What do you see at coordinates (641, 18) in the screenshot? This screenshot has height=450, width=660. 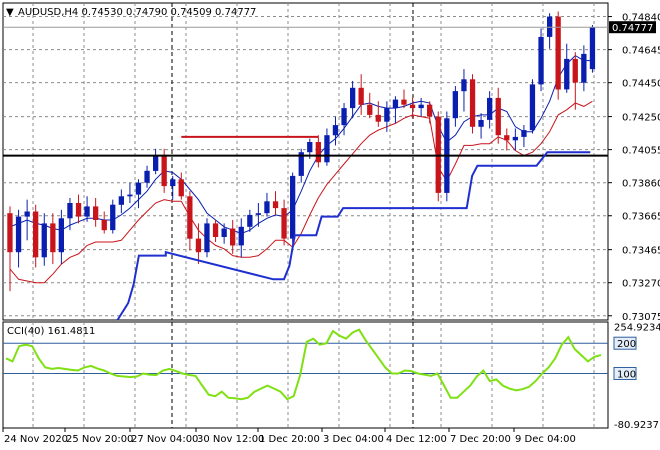 I see `price-tick-label: 0.74840` at bounding box center [641, 18].